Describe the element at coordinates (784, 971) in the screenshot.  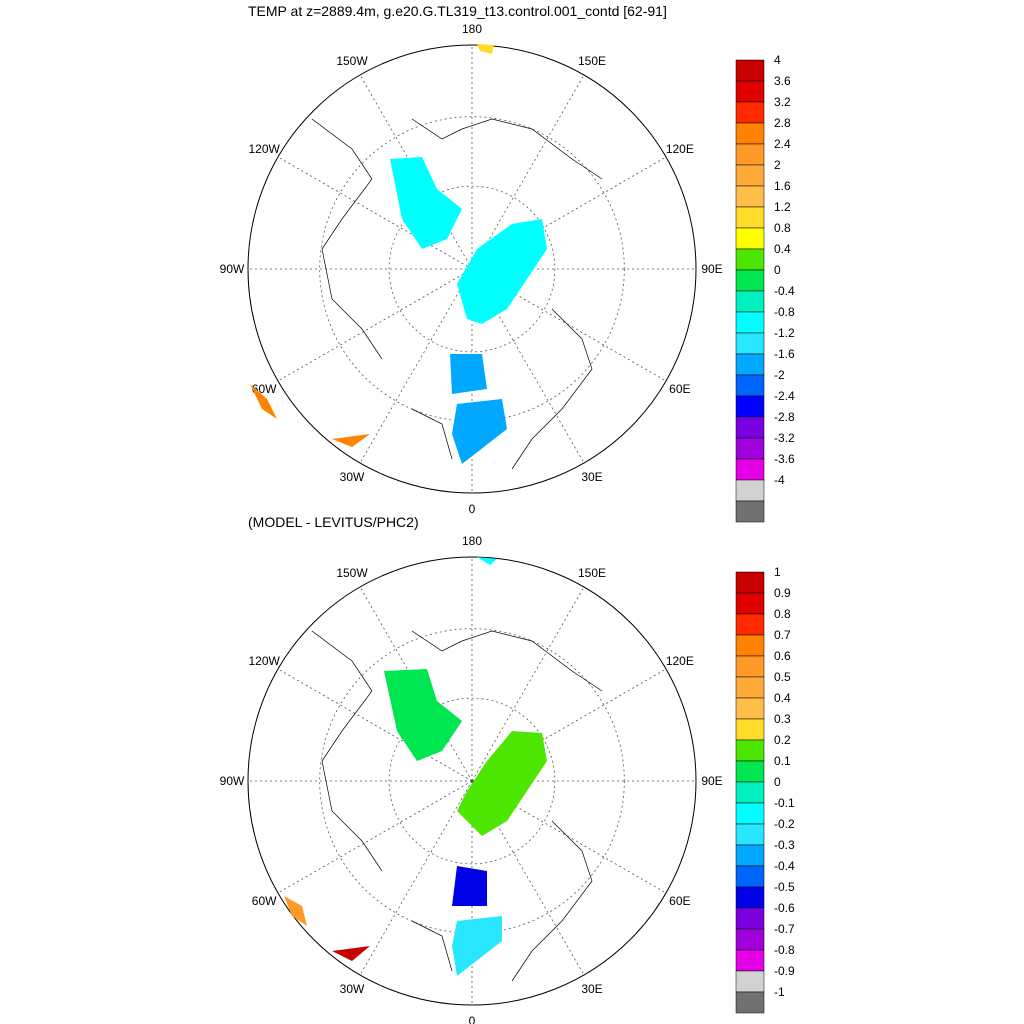
I see `colorbar-label: -0.9` at that location.